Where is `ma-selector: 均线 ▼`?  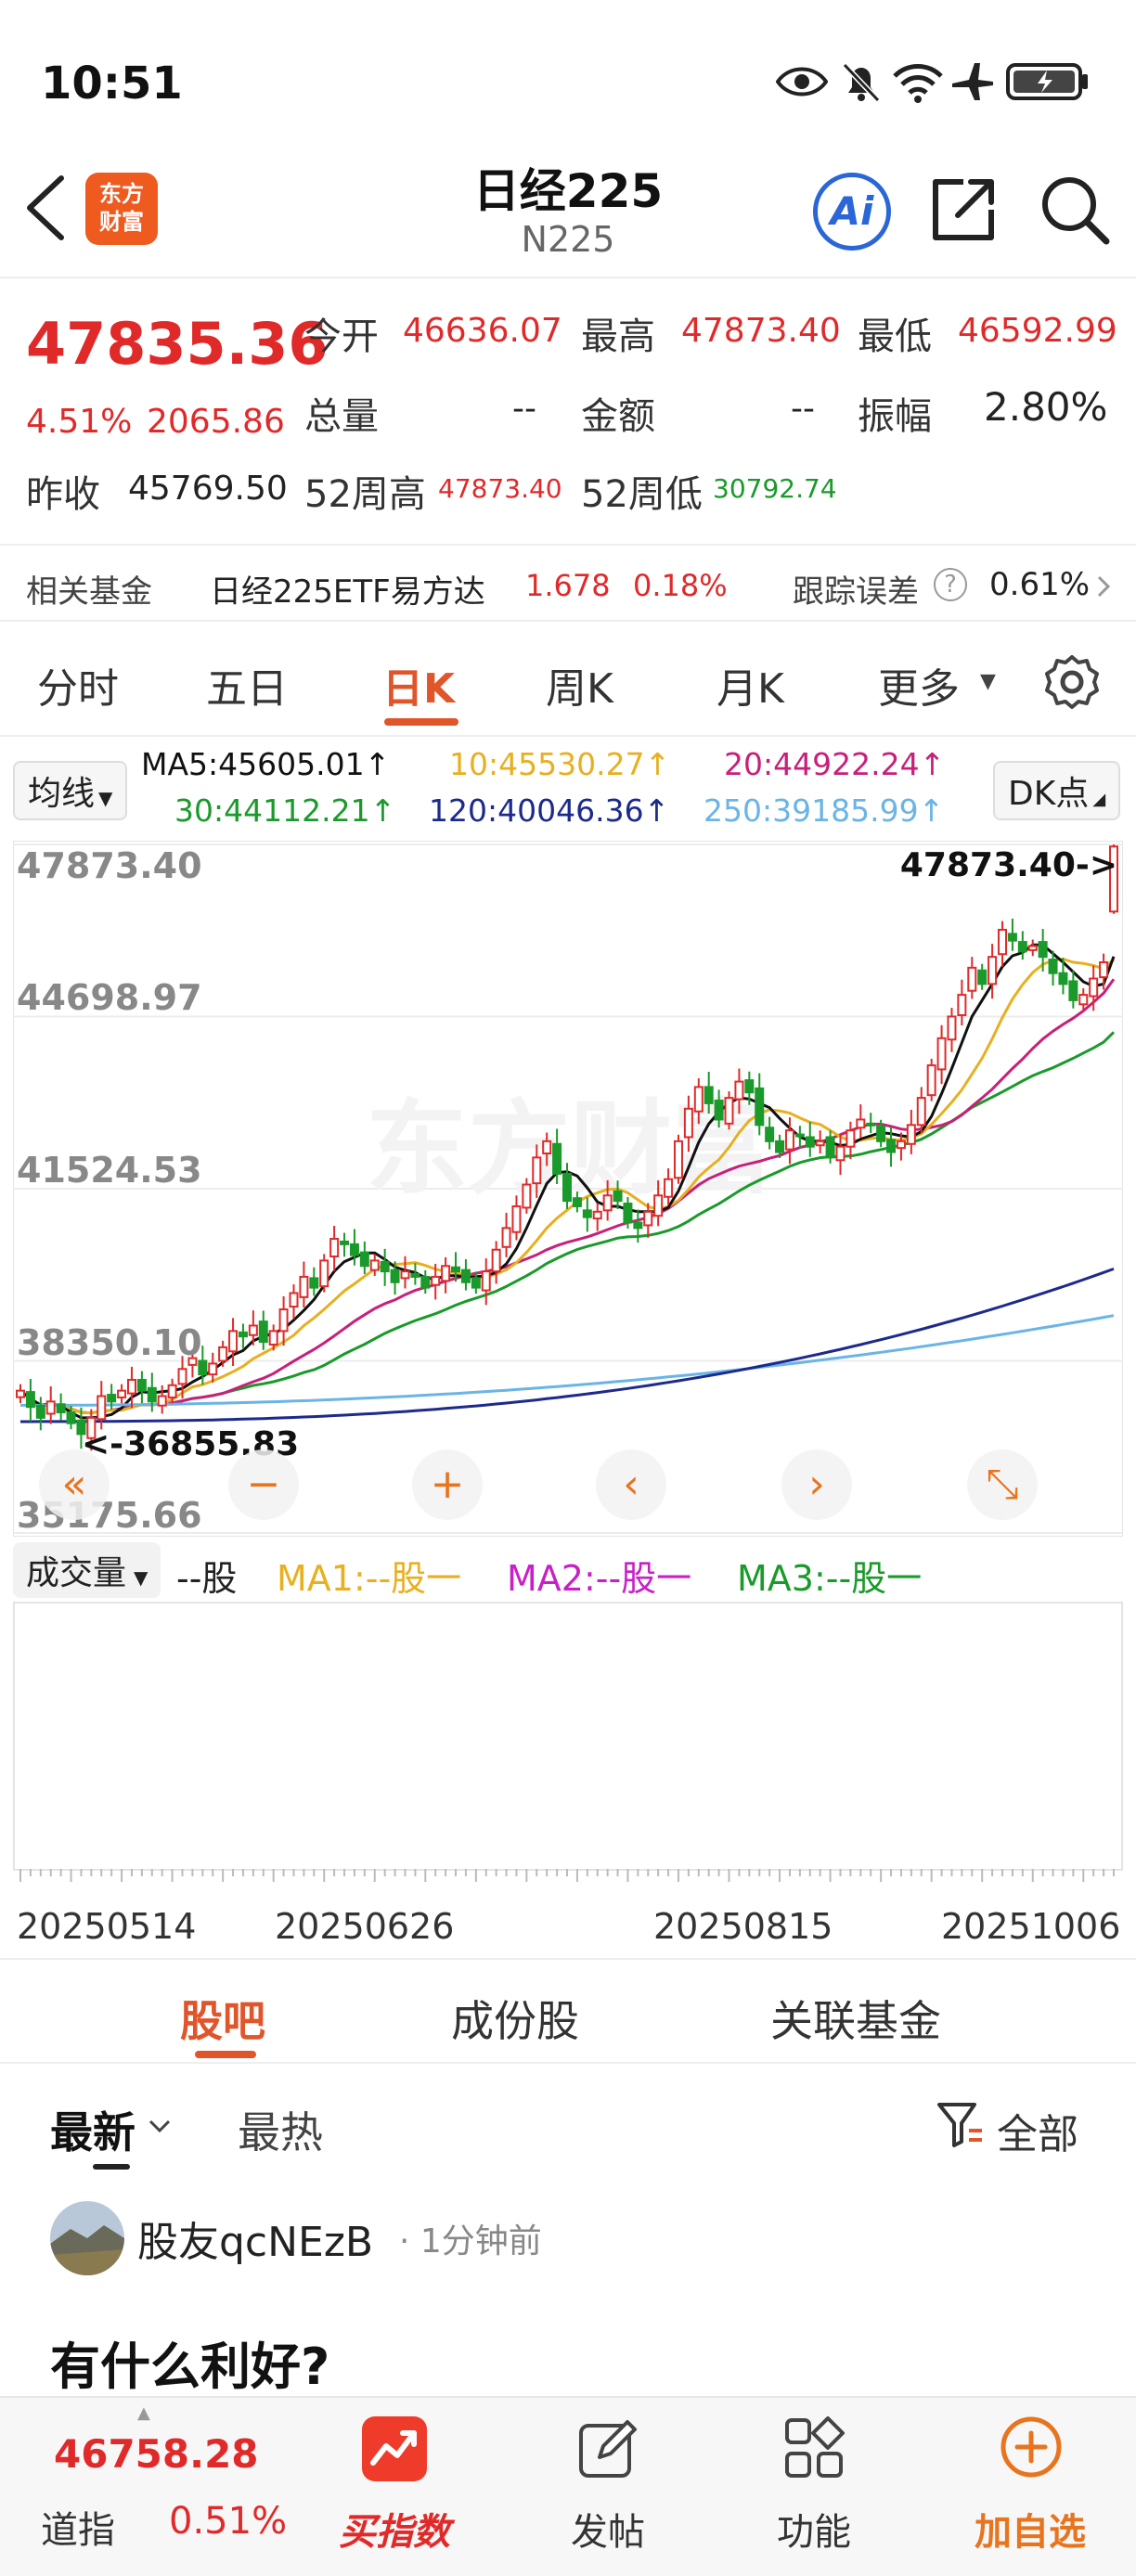
ma-selector: 均线 ▼ is located at coordinates (70, 790).